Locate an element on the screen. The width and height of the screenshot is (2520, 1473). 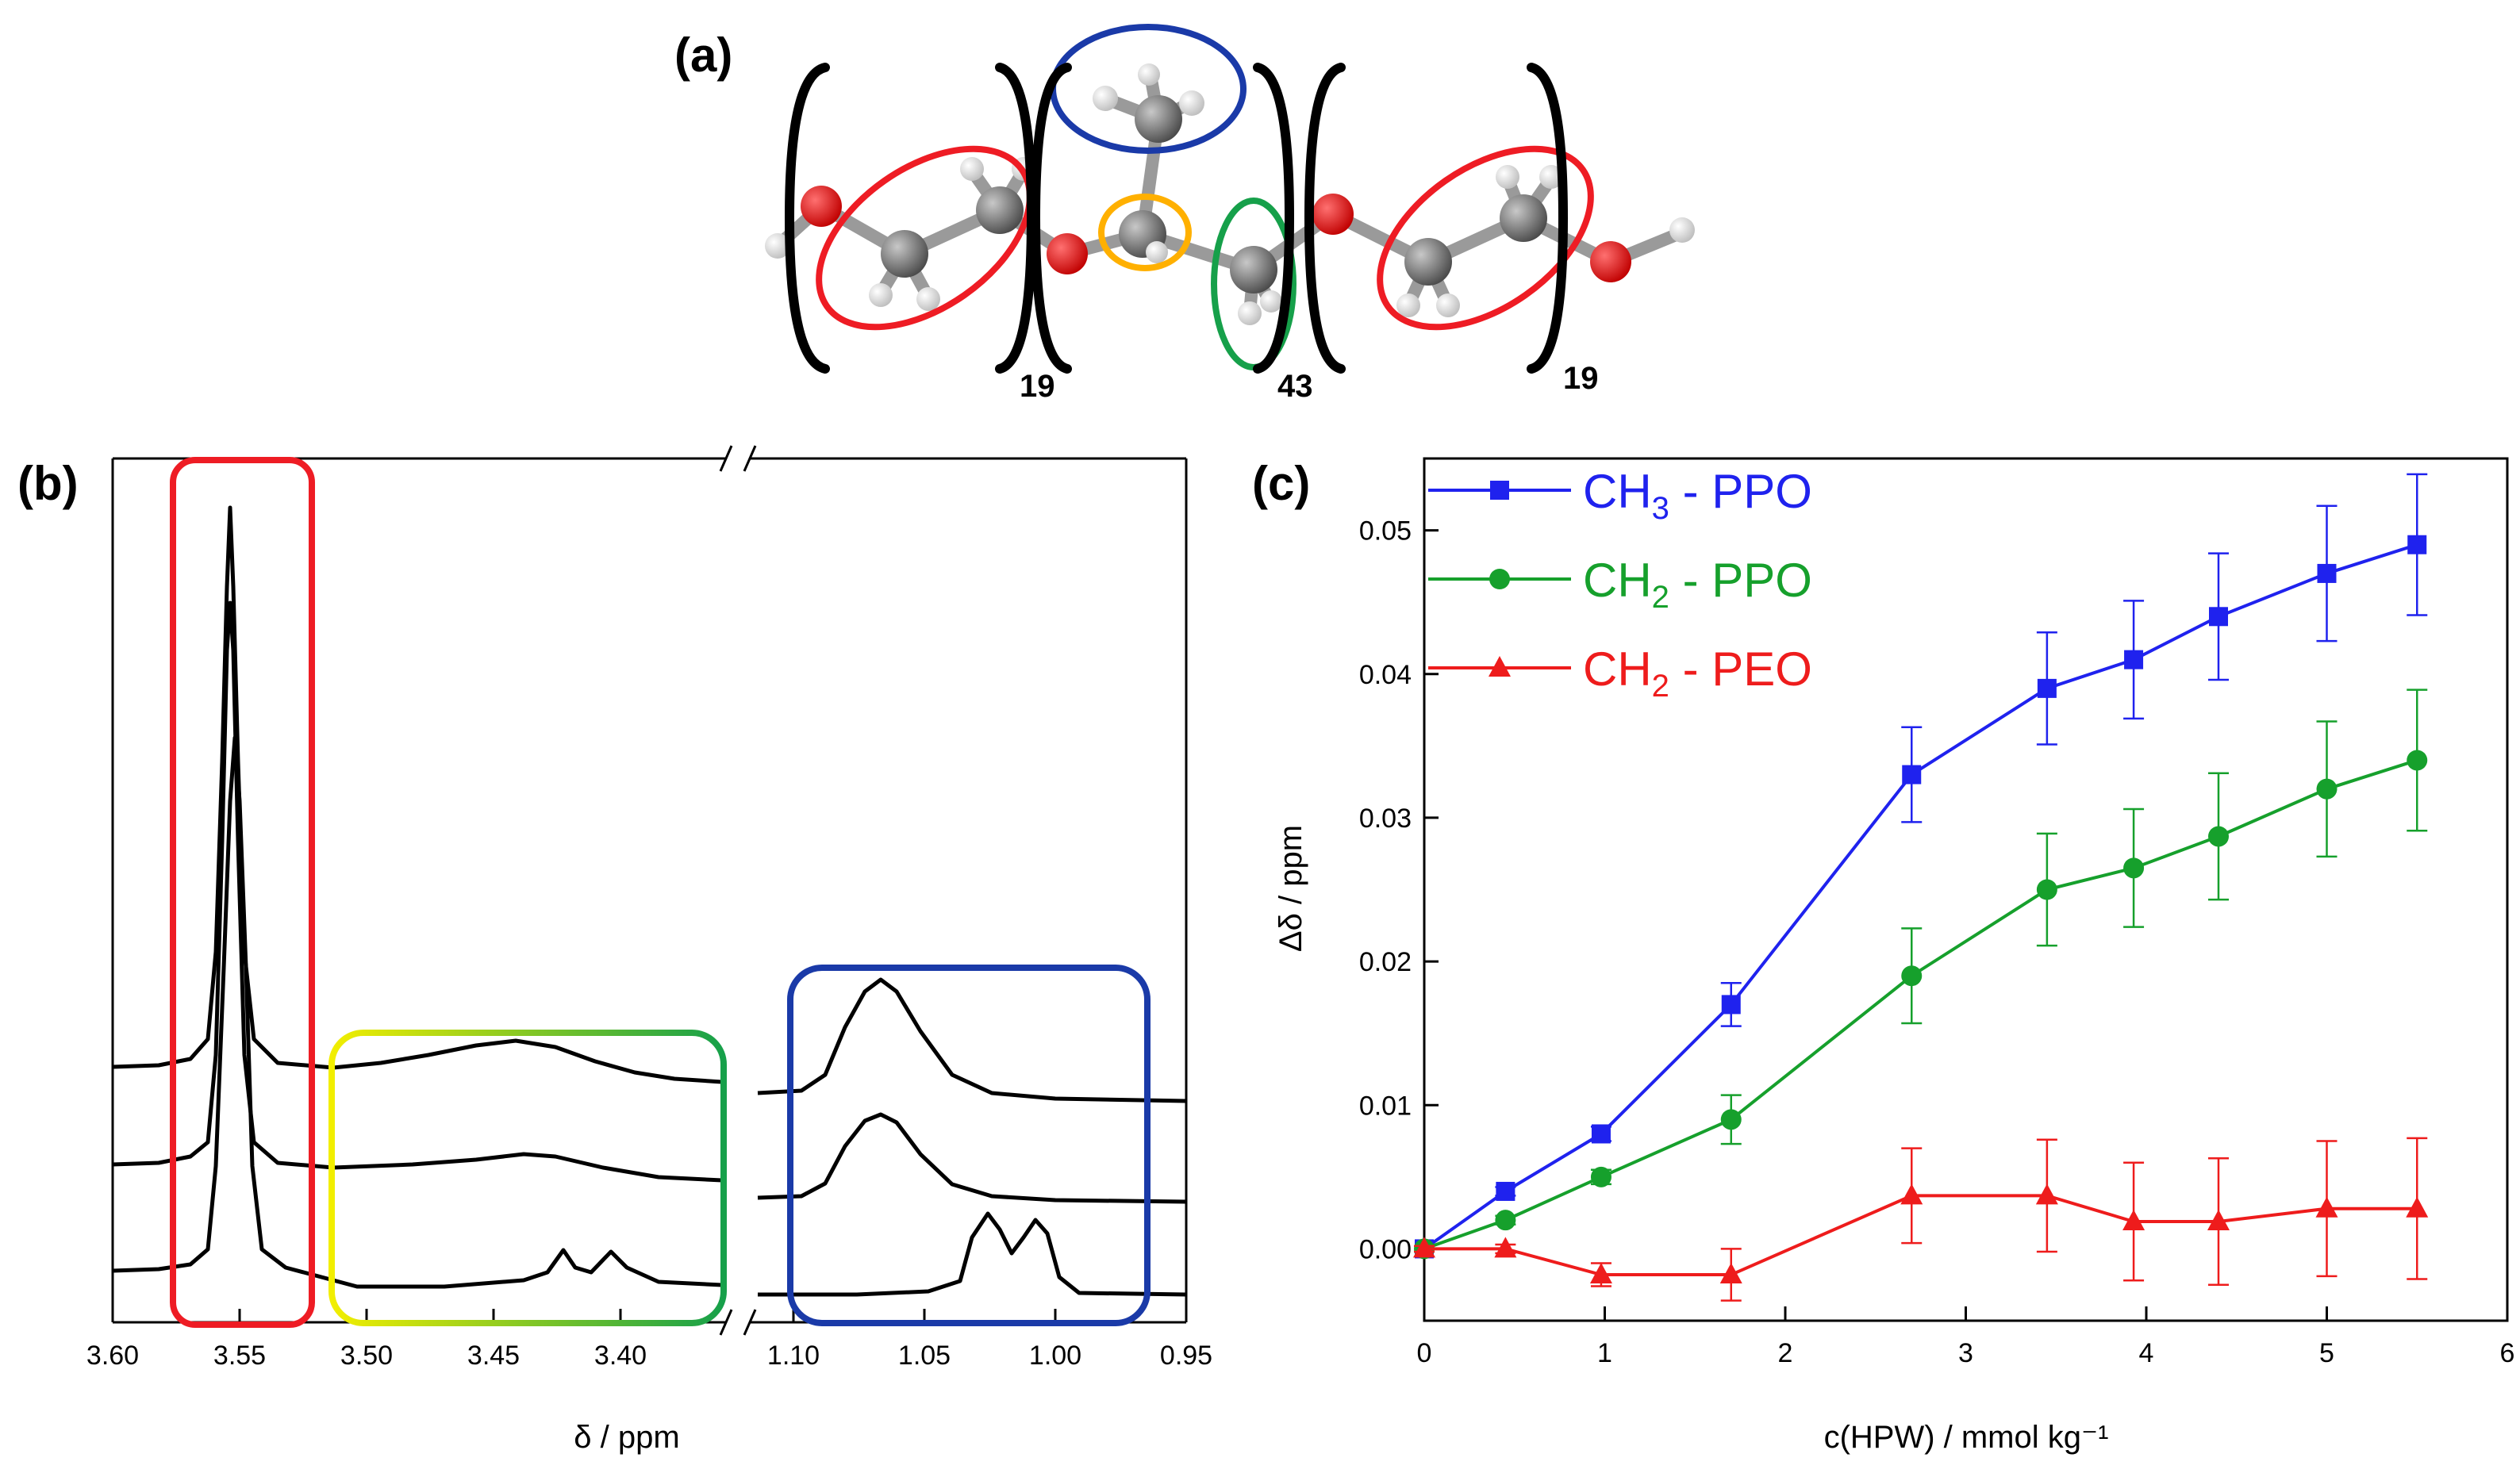
peo-region-box is located at coordinates (242, 893).